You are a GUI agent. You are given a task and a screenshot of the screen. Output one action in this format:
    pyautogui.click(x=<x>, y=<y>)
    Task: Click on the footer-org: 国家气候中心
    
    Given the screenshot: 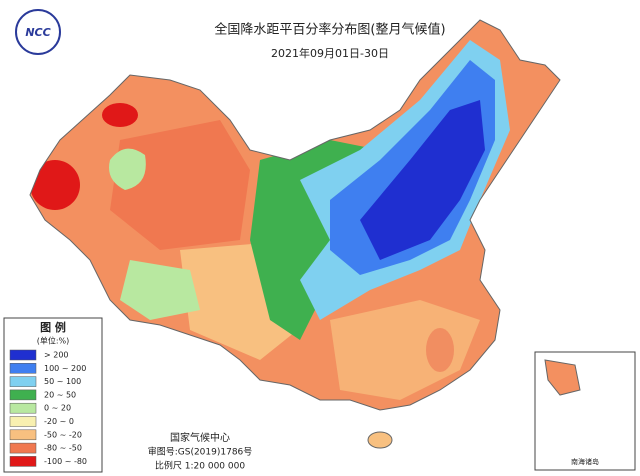 What is the action you would take?
    pyautogui.click(x=200, y=437)
    